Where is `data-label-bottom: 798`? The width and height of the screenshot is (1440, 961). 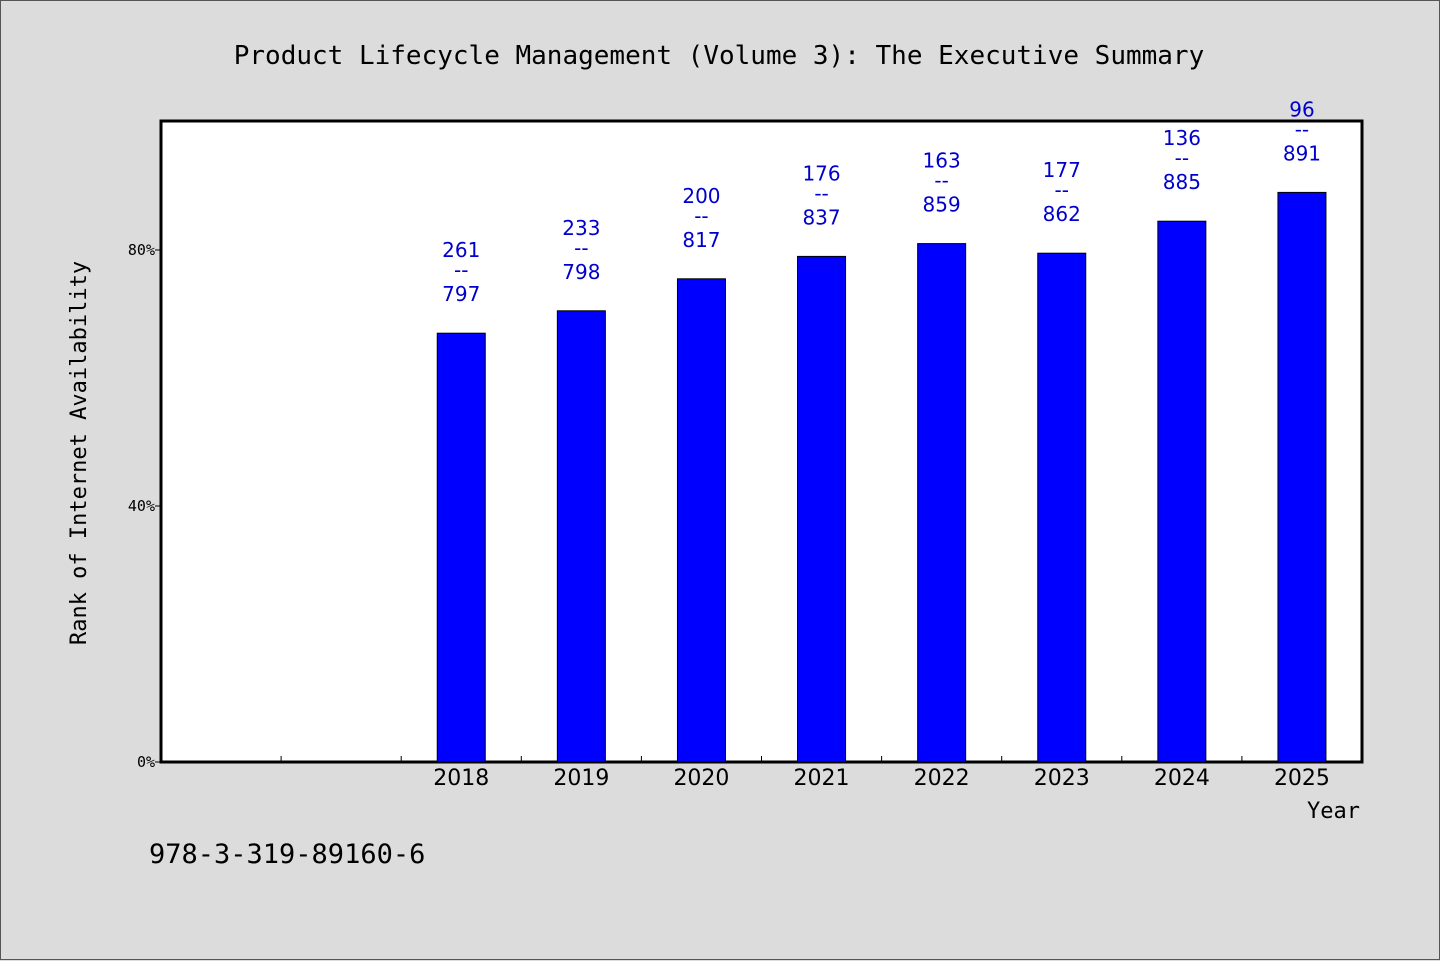
data-label-bottom: 798 is located at coordinates (581, 272).